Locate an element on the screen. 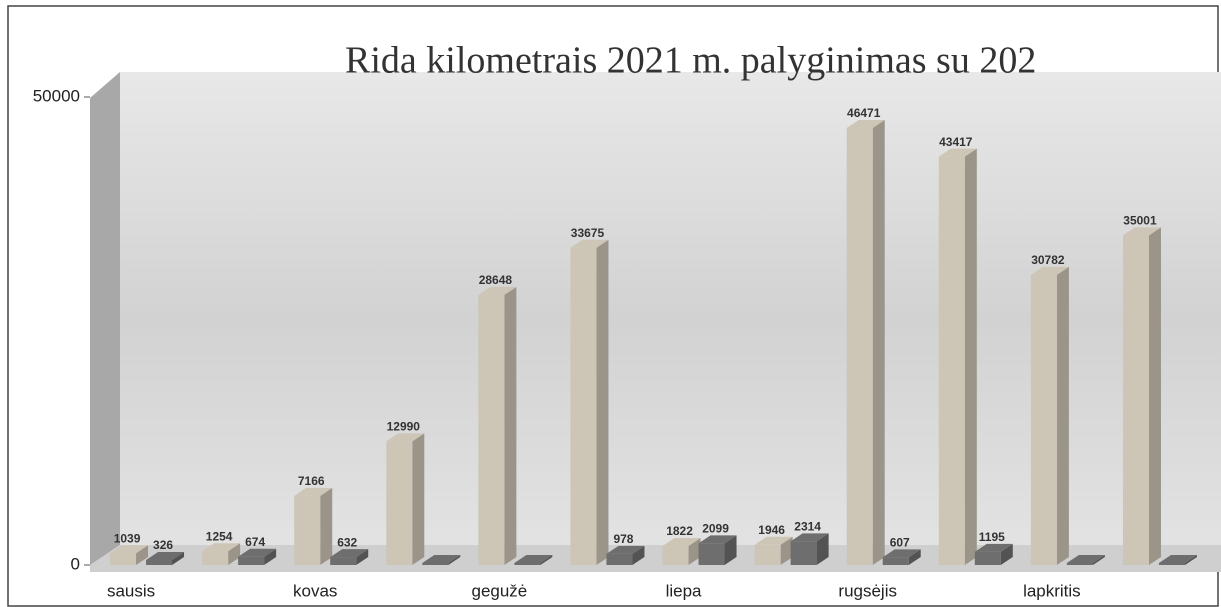 Image resolution: width=1221 pixels, height=607 pixels. x-tick-label: liepa is located at coordinates (684, 590).